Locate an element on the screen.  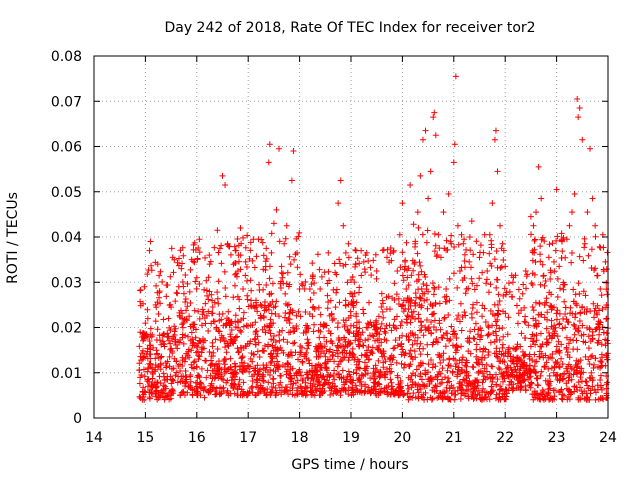
x-tick-label: 20 is located at coordinates (402, 438).